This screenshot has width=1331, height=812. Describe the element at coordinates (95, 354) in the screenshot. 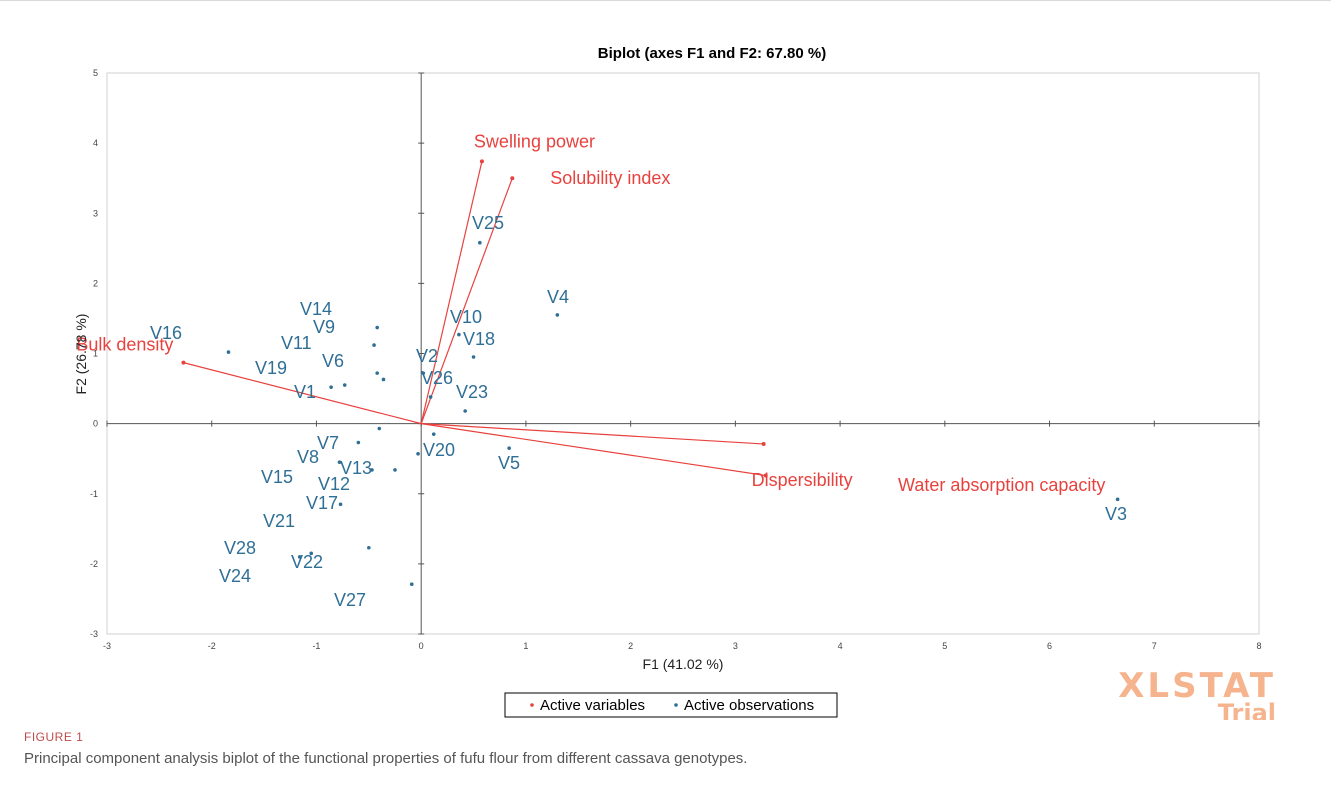

I see `y-tick-label: 1` at that location.